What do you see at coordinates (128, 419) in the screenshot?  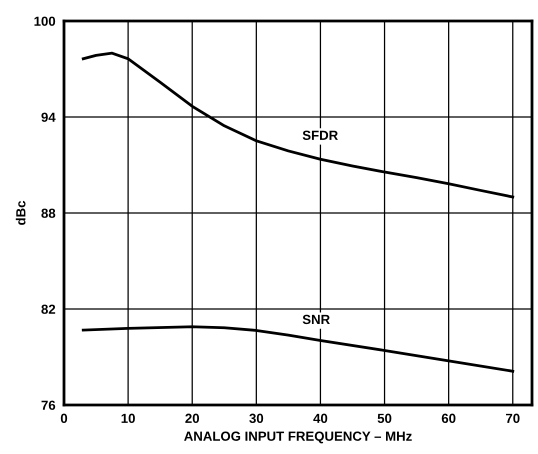 I see `x-tick-label: 10` at bounding box center [128, 419].